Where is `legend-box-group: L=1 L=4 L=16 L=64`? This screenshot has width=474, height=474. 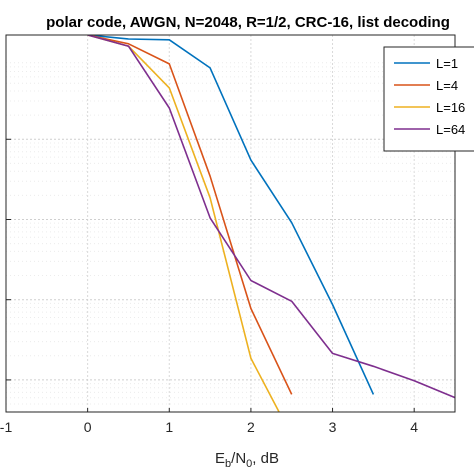 legend-box-group: L=1 L=4 L=16 L=64 is located at coordinates (428, 99).